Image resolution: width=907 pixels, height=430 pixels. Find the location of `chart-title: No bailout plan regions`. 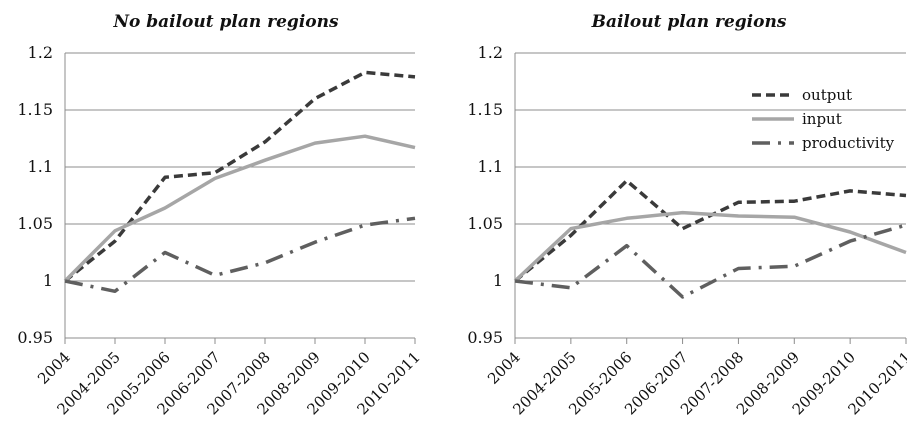

chart-title: No bailout plan regions is located at coordinates (225, 22).